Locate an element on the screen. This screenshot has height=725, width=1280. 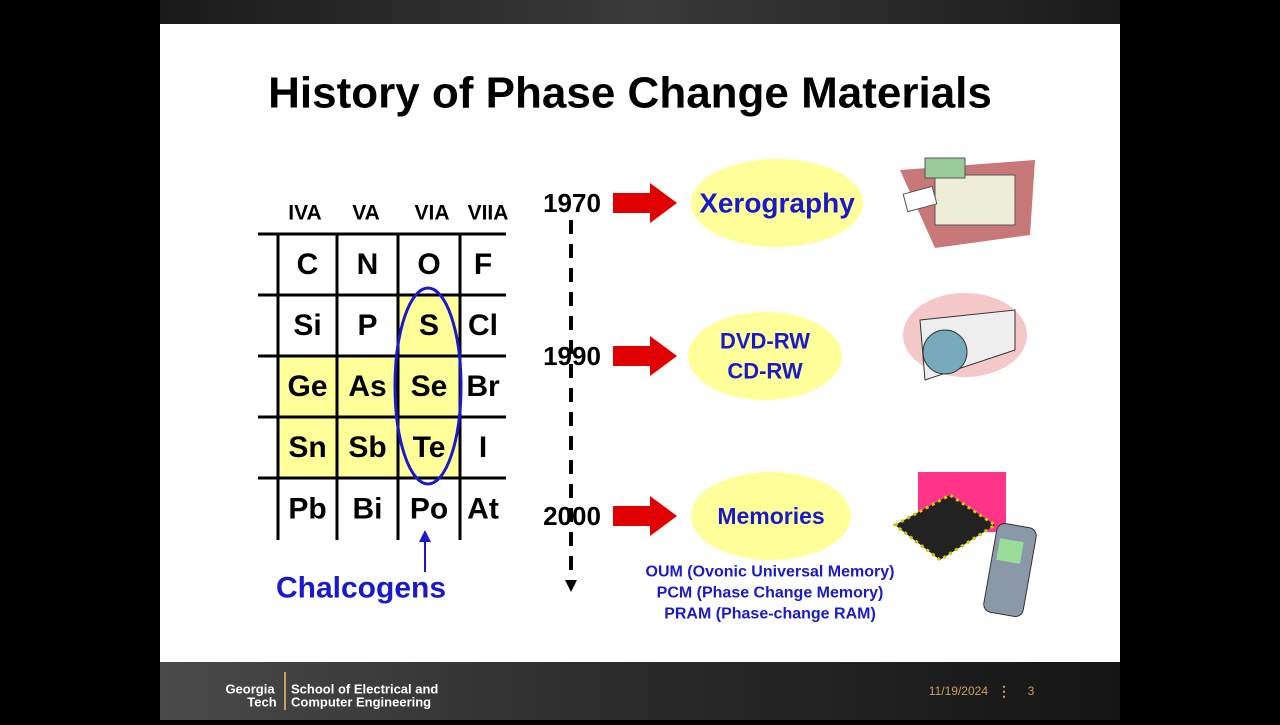
arrow-head is located at coordinates (425, 536).